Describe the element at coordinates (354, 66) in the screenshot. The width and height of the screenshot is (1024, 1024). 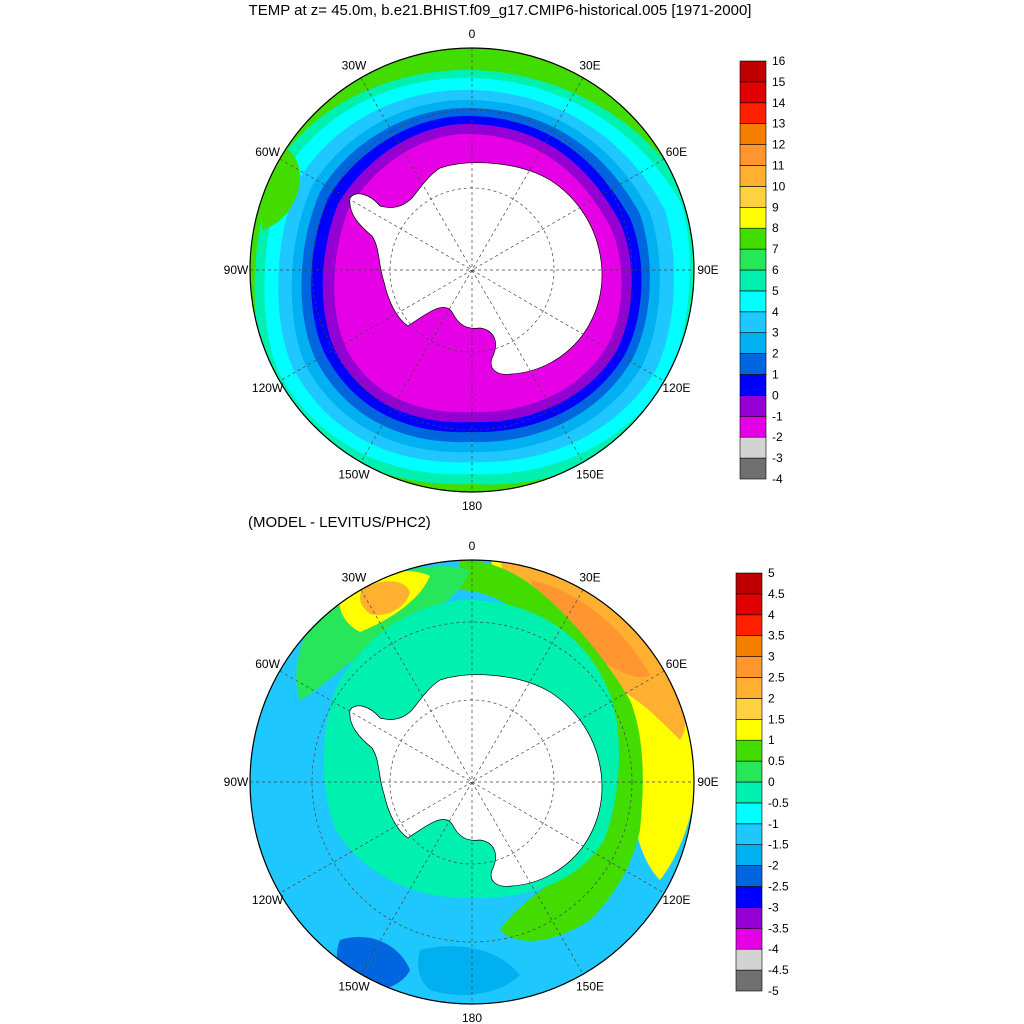
I see `top-lon-label: 30W` at that location.